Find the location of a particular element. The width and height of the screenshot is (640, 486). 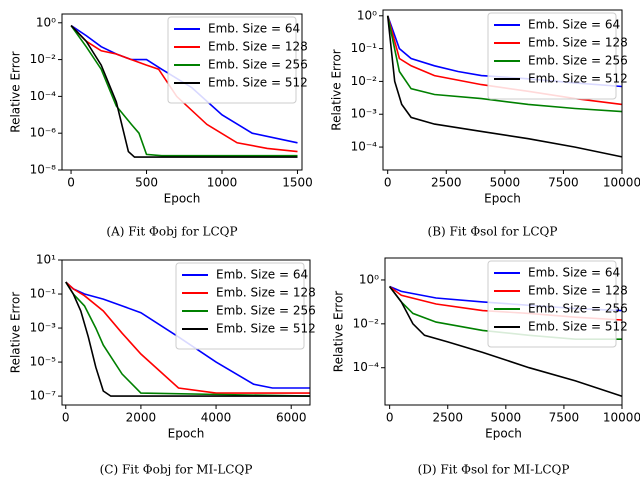

y-tick-label: 10⁻⁵ is located at coordinates (43, 362).